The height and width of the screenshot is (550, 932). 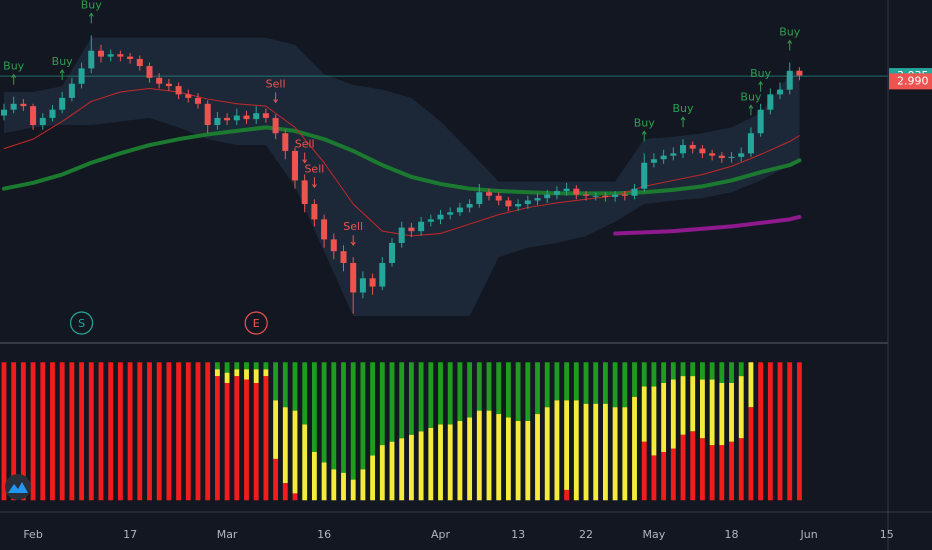 What do you see at coordinates (305, 161) in the screenshot?
I see `signal-arrow-head` at bounding box center [305, 161].